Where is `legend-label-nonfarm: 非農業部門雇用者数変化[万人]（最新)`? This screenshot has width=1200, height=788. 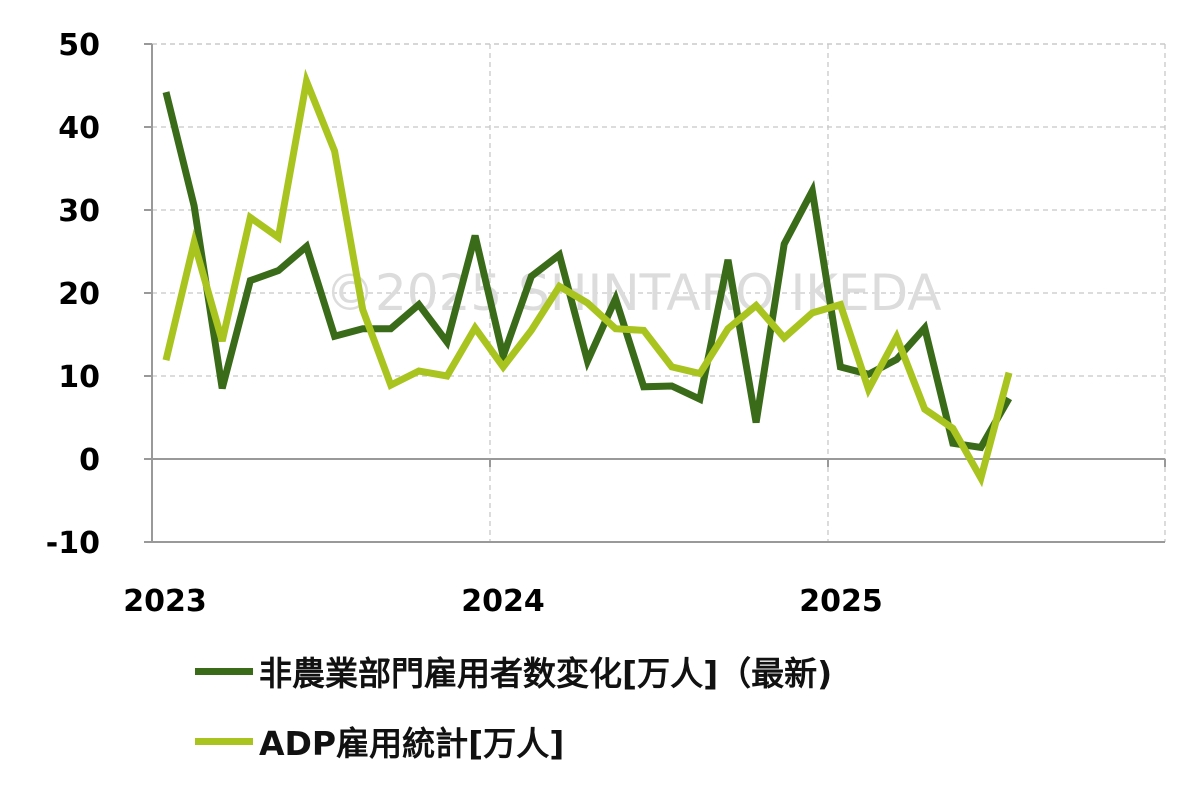
legend-label-nonfarm: 非農業部門雇用者数変化[万人]（最新) is located at coordinates (546, 673).